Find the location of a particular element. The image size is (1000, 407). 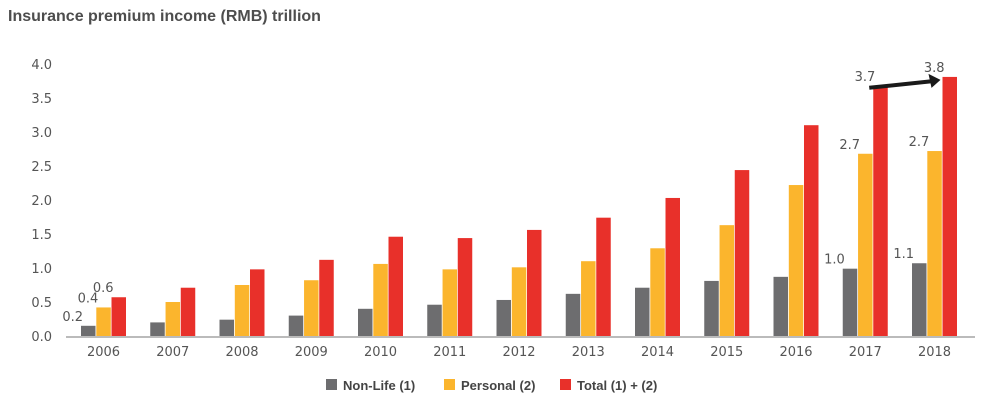

bar-non-life-1--2013 is located at coordinates (573, 314).